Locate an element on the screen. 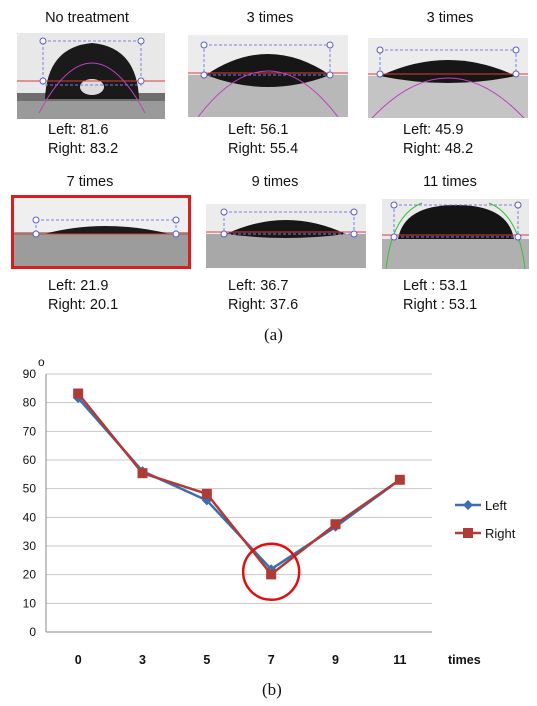 This screenshot has width=537, height=706. droplet-image-11-times is located at coordinates (455, 234).